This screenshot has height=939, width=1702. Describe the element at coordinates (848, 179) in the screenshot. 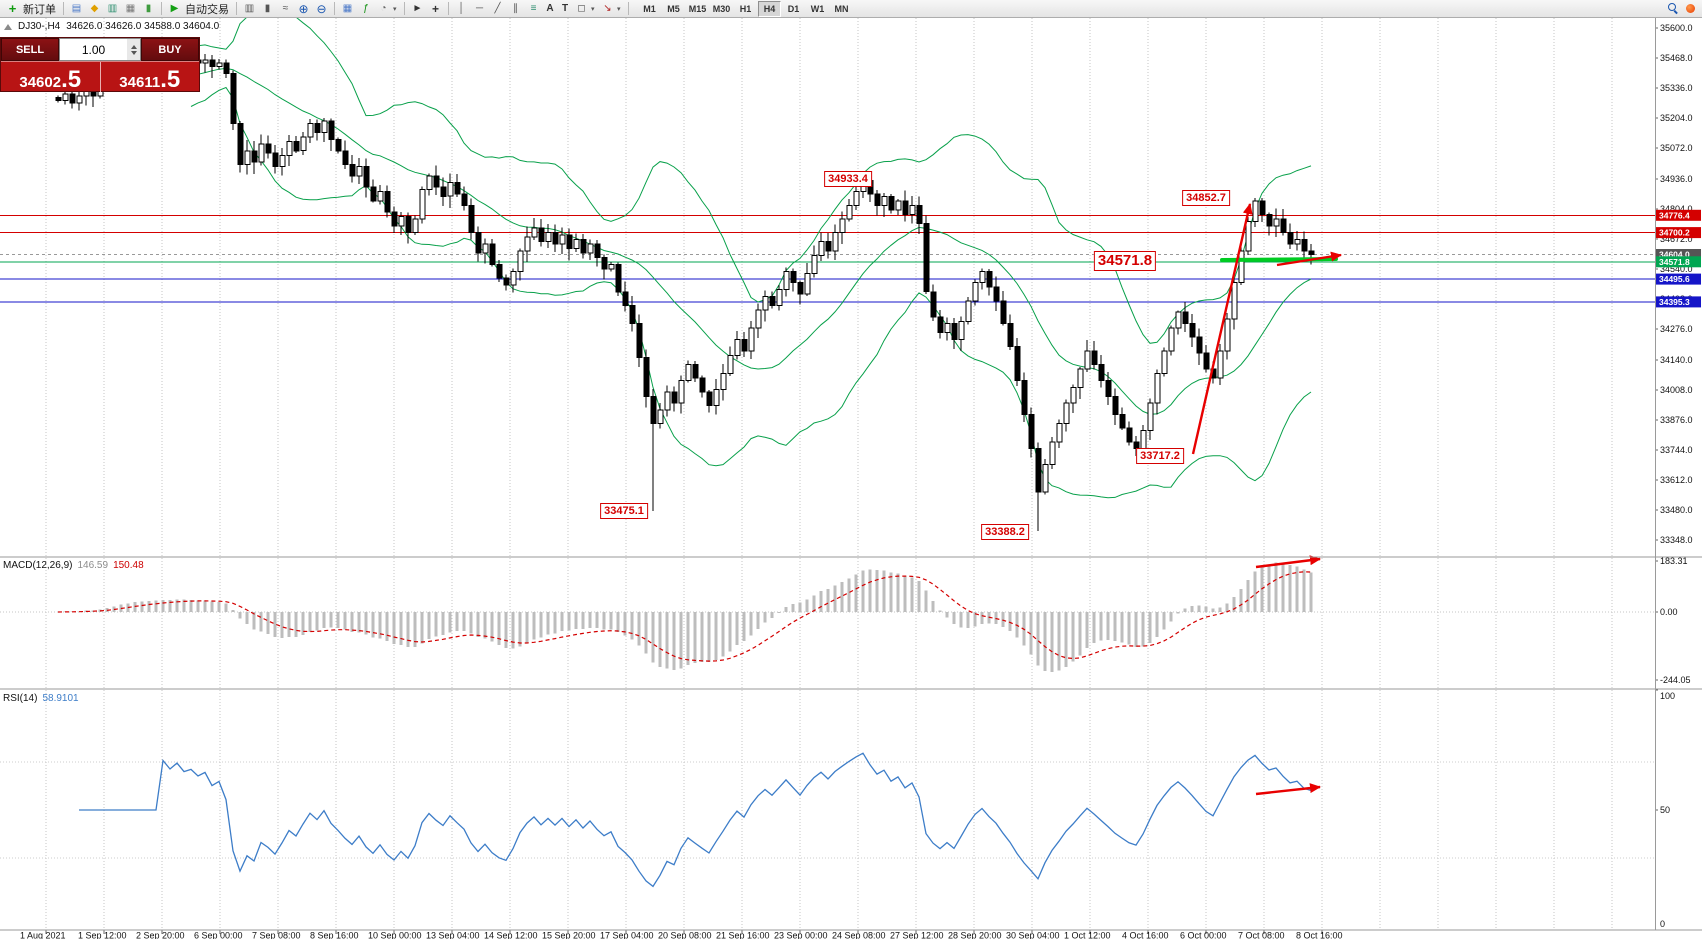

I see `price-annotation: 34933.4` at that location.